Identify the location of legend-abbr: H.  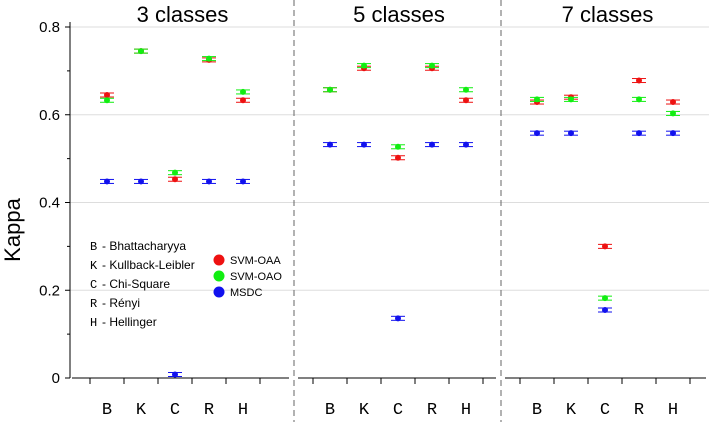
(93, 323).